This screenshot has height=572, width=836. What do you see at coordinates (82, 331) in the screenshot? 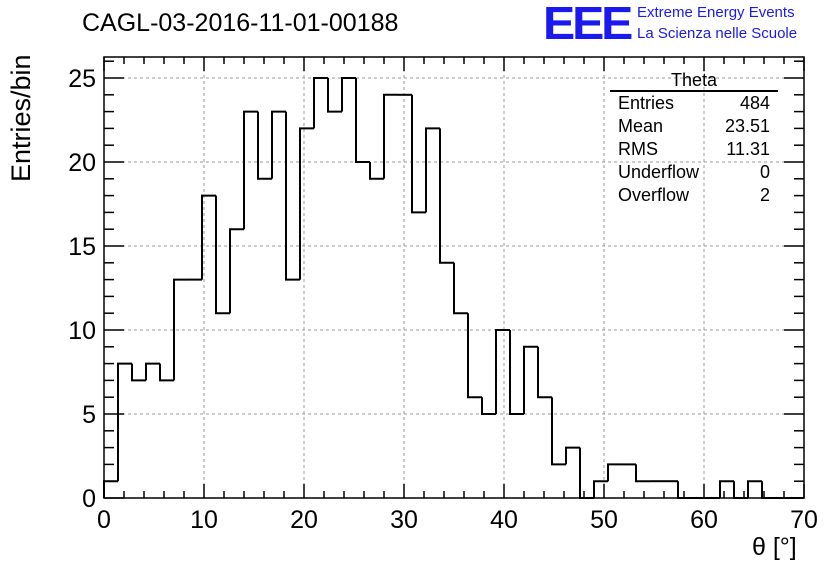
I see `y-tick-label: 10` at bounding box center [82, 331].